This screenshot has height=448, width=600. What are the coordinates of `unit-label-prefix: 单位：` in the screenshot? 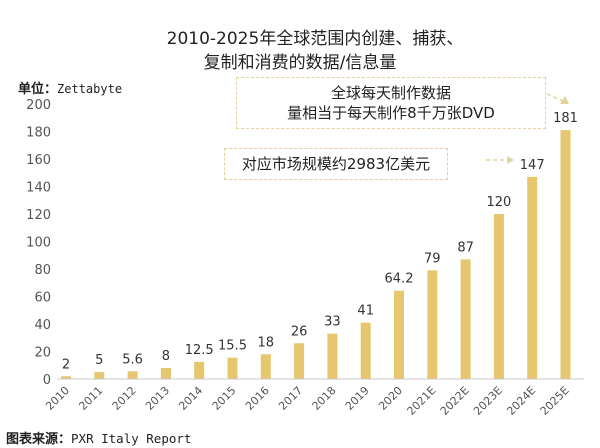 It's located at (38, 89).